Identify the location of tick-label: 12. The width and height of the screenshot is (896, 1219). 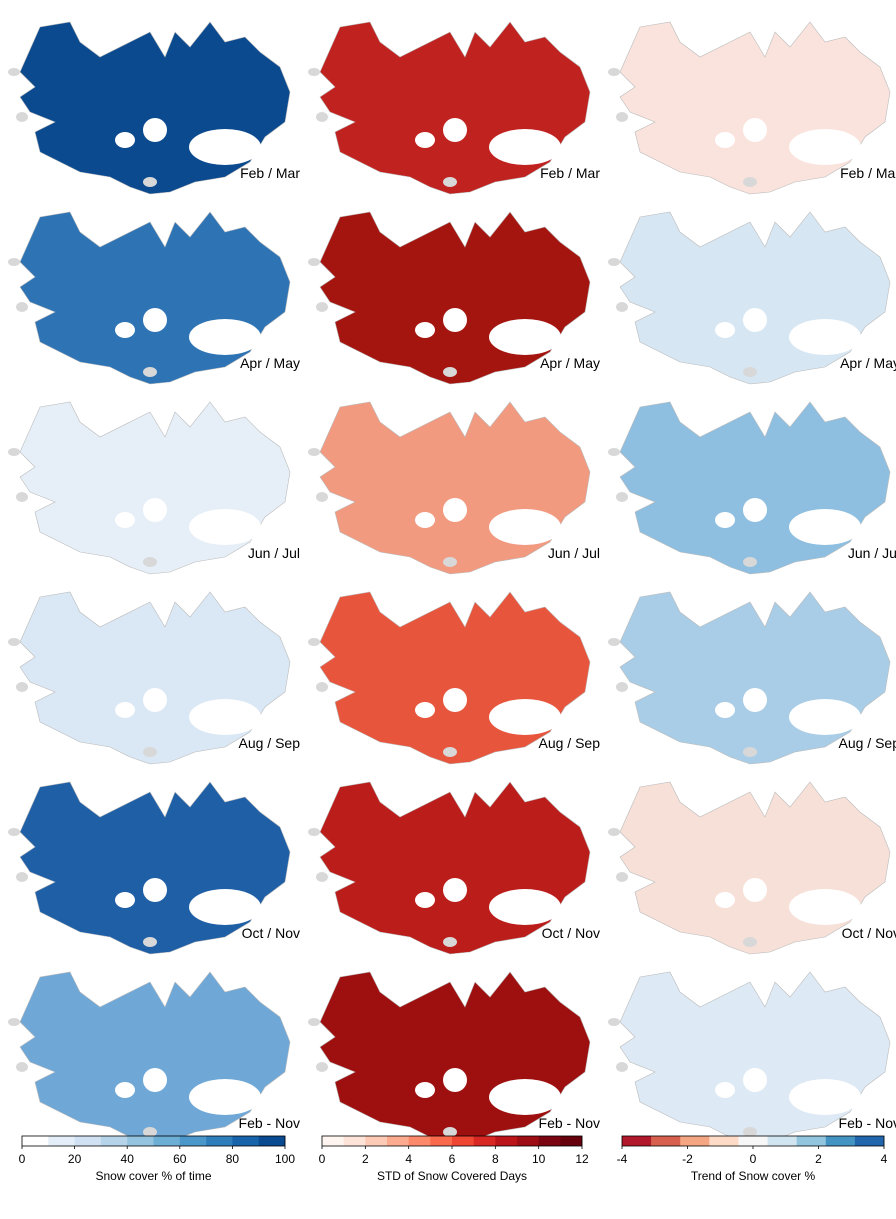
(582, 1159).